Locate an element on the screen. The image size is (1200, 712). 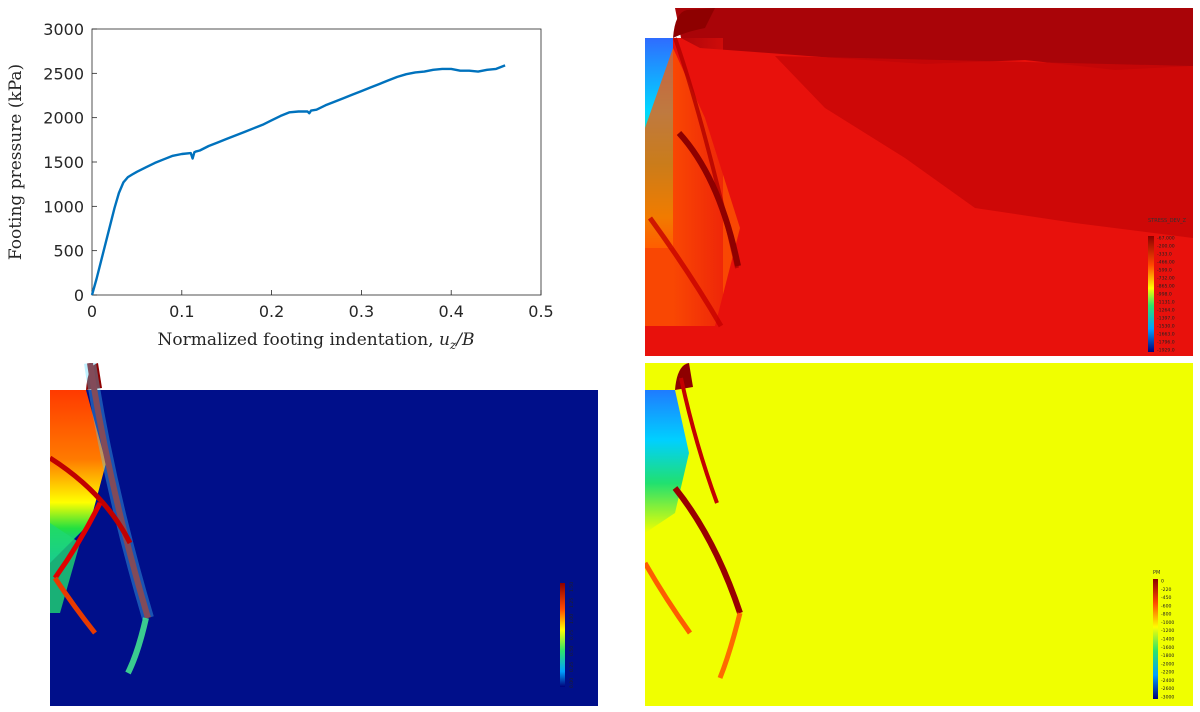
stress-legend-bar is located at coordinates (1151, 294).